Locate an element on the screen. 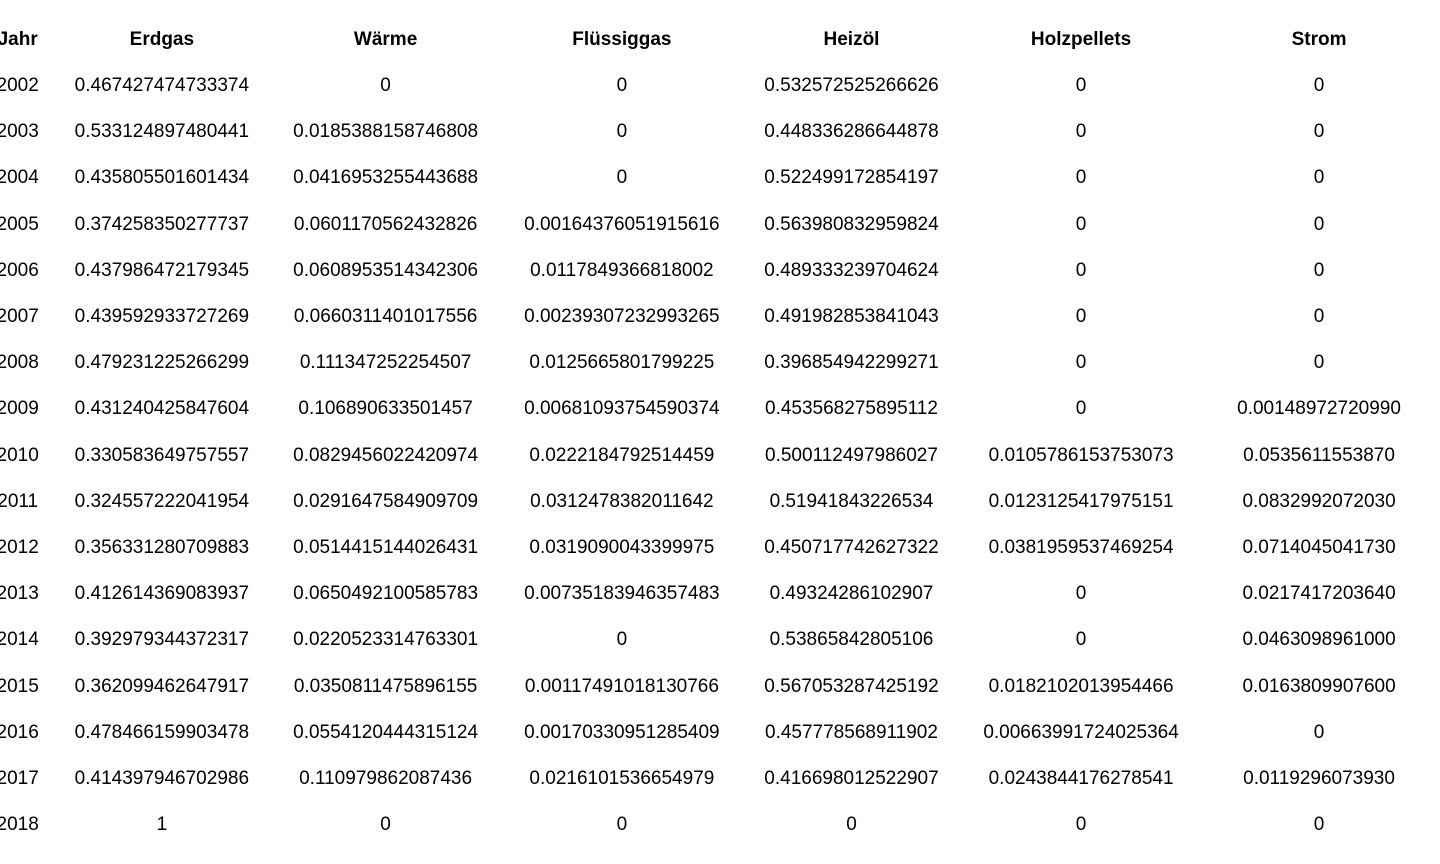  cell-fluessiggas: 0.0222184792514459 is located at coordinates (622, 455).